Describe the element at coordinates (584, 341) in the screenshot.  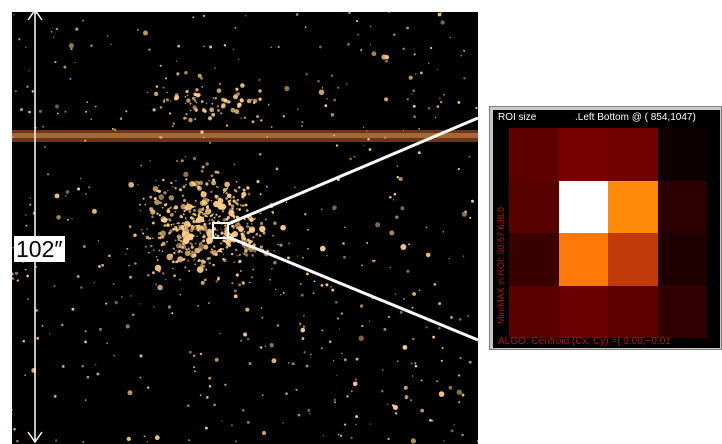
I see `centroid-readout: ALGO: Centroid (Cx, Cy) =( 0.00,−0.01` at that location.